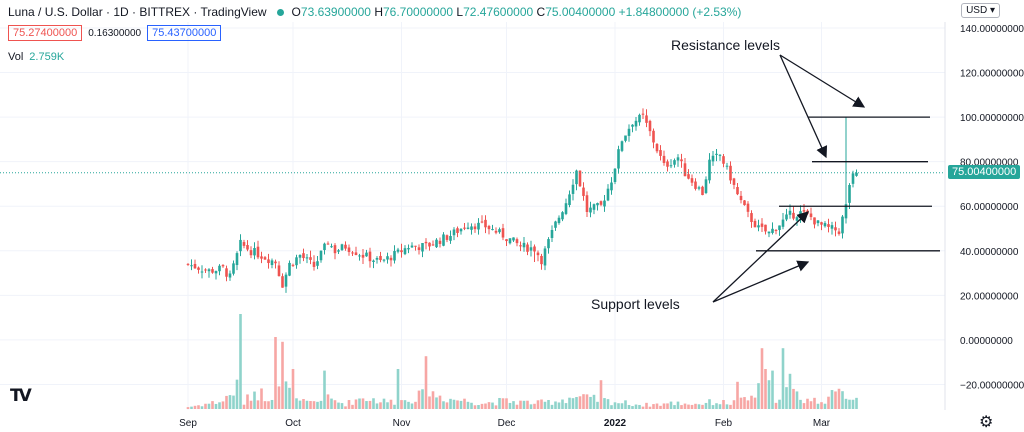  I want to click on y-tick-label: −20.00000000, so click(992, 385).